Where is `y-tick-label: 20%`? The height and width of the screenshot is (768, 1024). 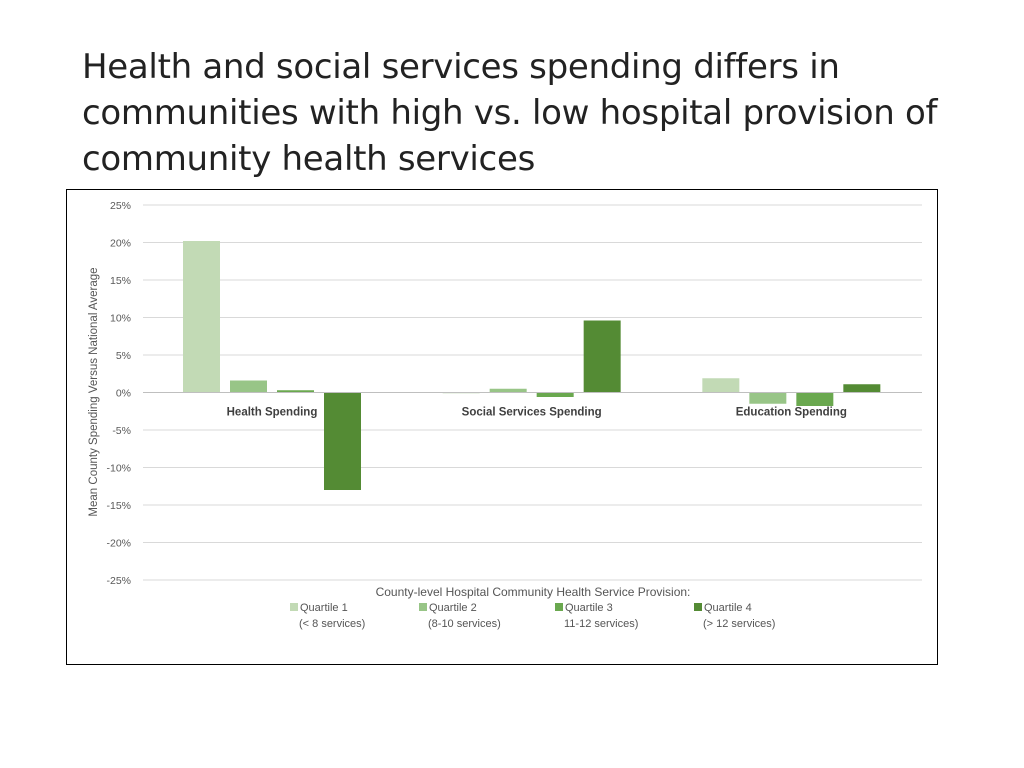
y-tick-label: 20% is located at coordinates (120, 244).